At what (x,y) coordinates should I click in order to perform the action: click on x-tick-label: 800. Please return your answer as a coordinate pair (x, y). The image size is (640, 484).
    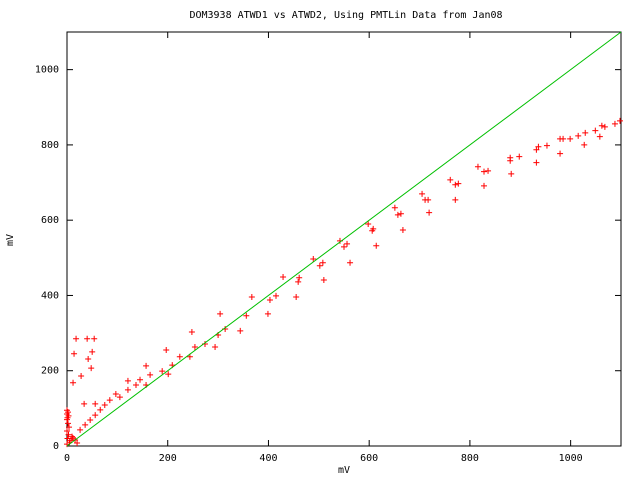
    Looking at the image, I should click on (470, 458).